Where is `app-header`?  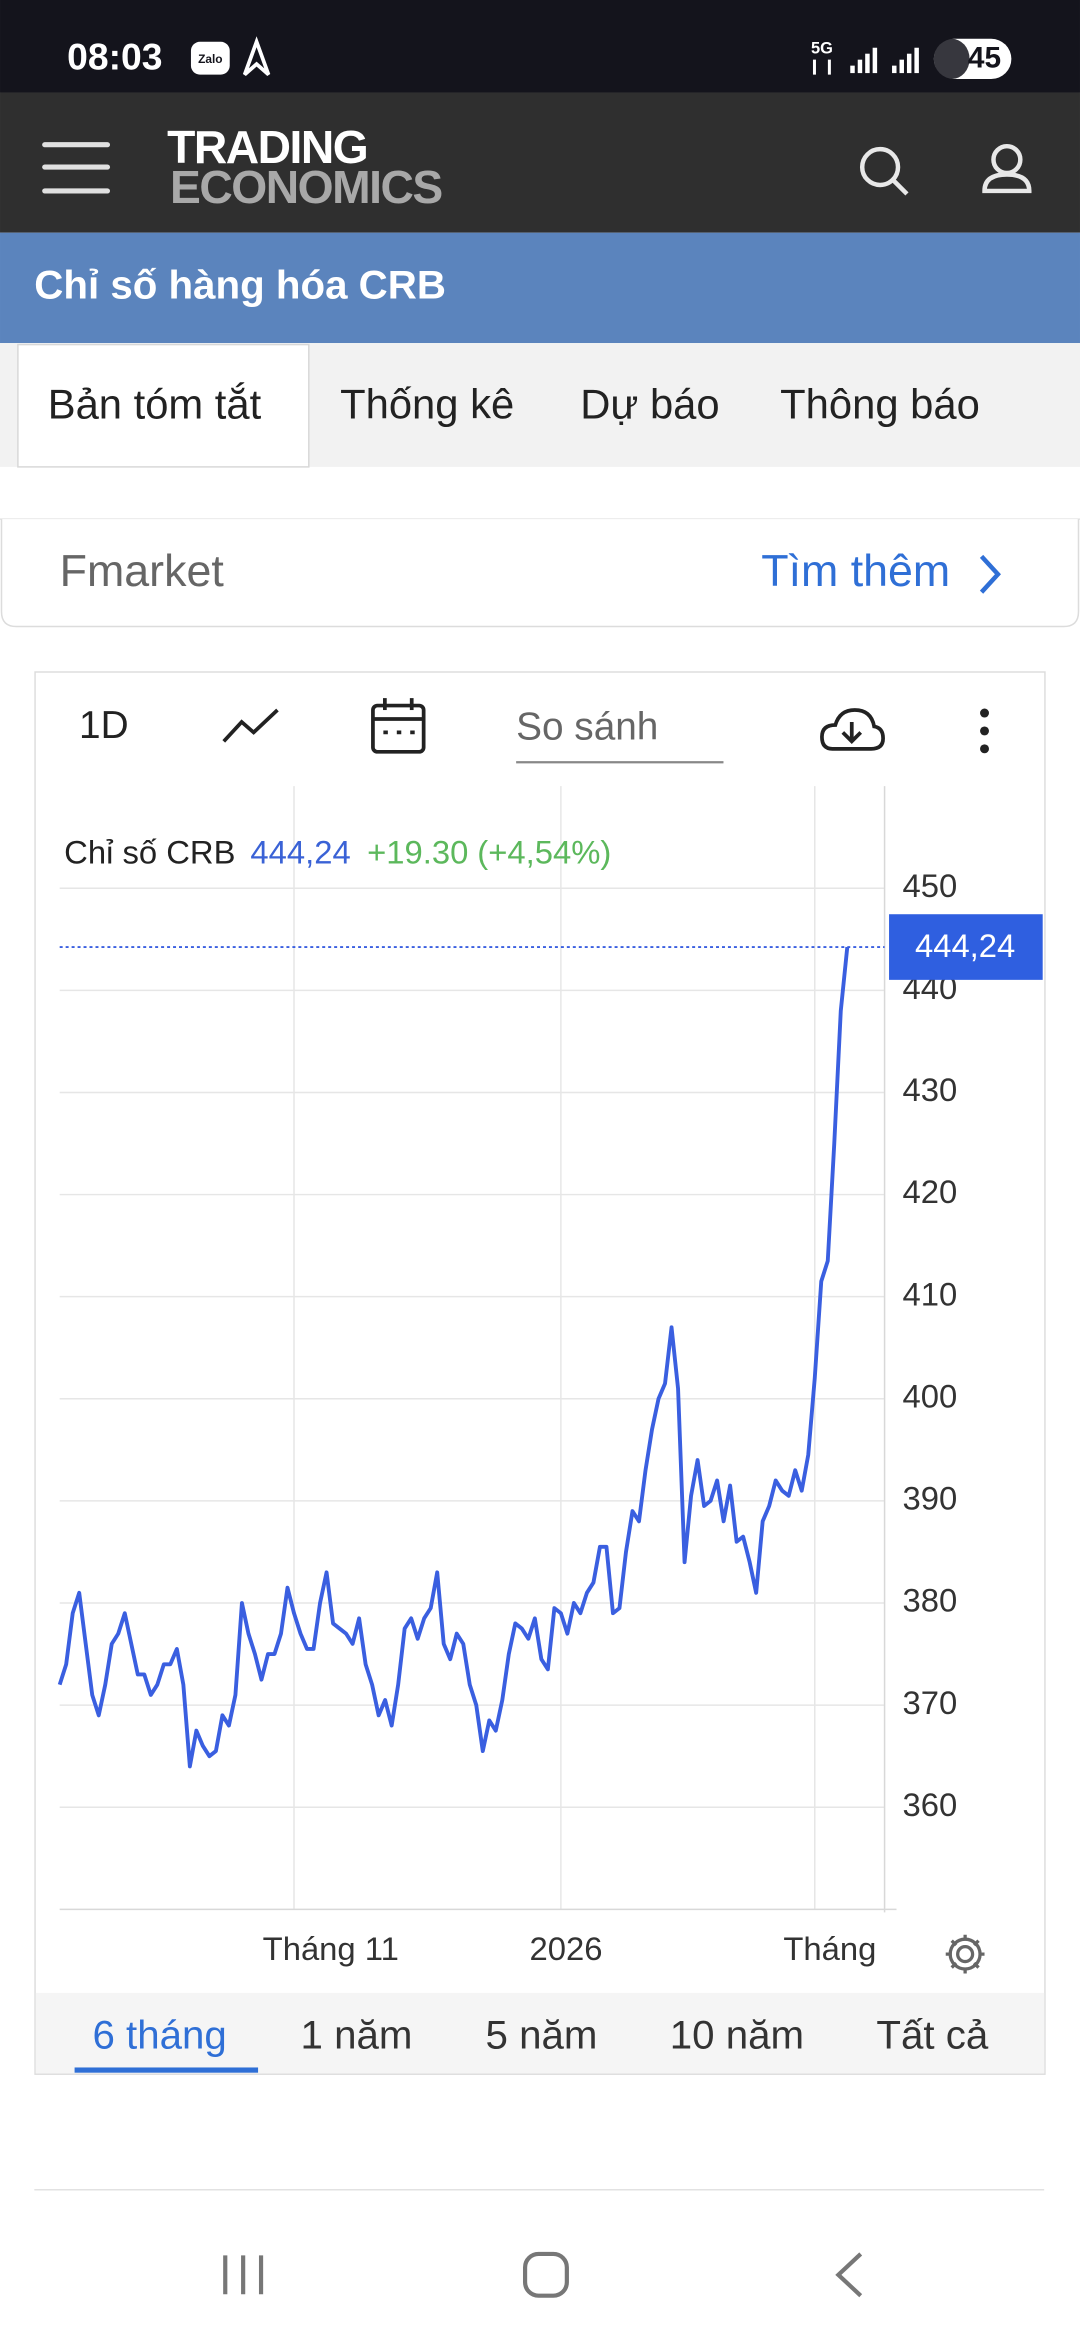
app-header is located at coordinates (540, 162).